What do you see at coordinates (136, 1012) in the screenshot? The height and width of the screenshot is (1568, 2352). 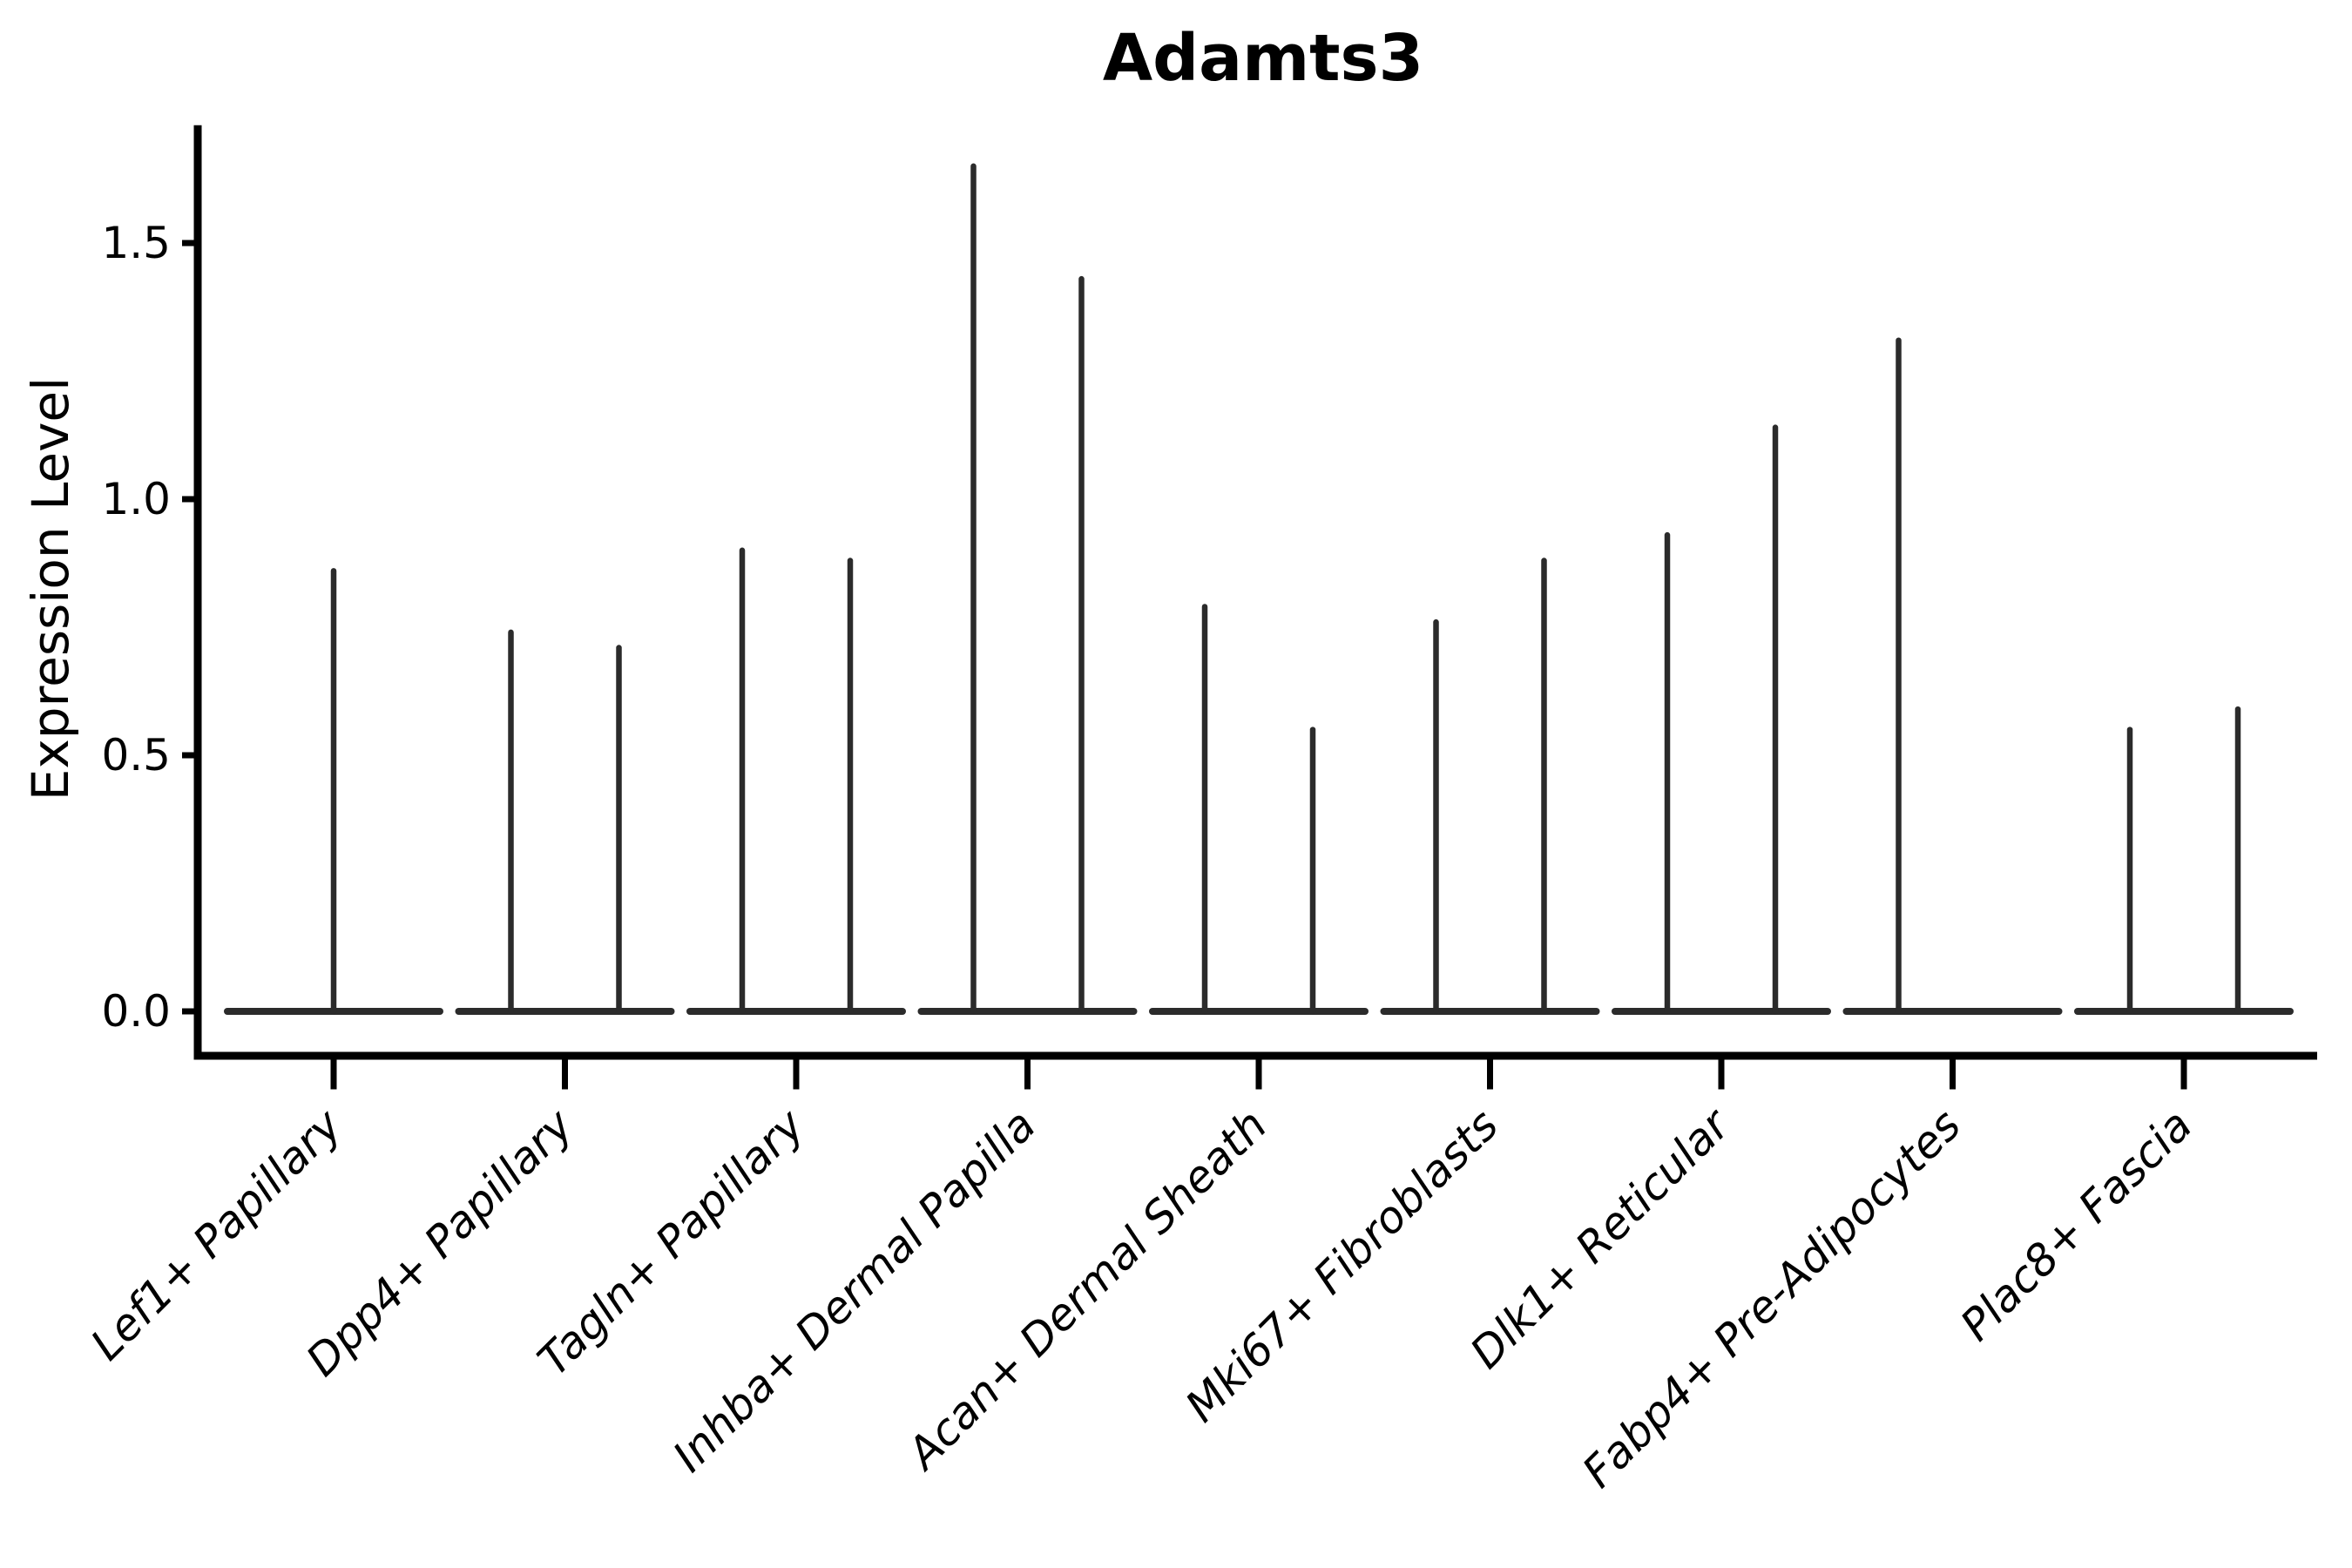 I see `y-tick-label: 0.0` at bounding box center [136, 1012].